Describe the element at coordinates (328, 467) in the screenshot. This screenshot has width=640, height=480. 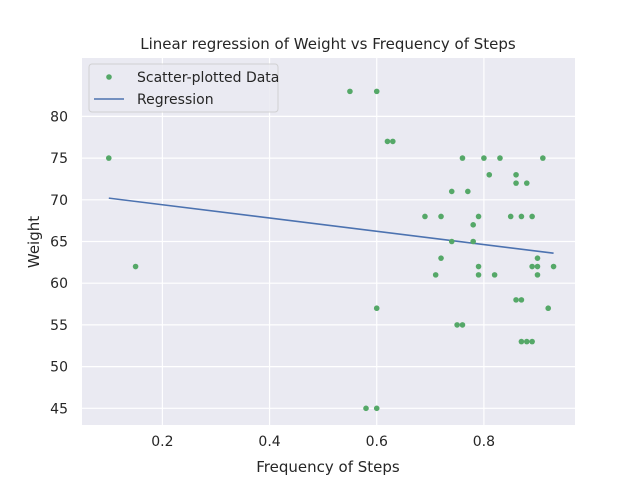
I see `x-axis-label: Frequency of Steps` at that location.